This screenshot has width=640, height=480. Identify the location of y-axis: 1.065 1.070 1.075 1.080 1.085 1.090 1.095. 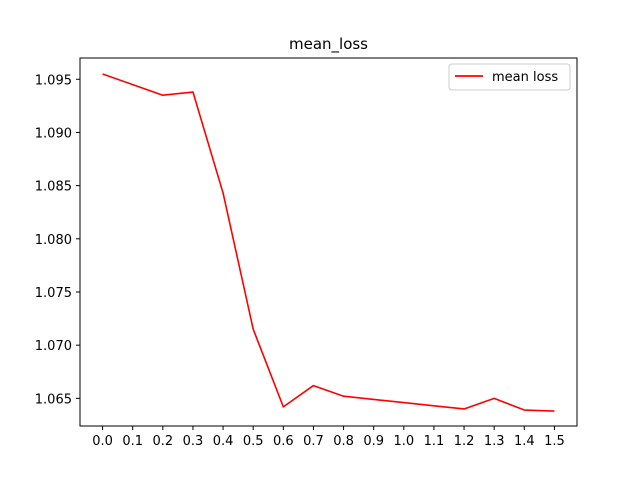
(57, 240).